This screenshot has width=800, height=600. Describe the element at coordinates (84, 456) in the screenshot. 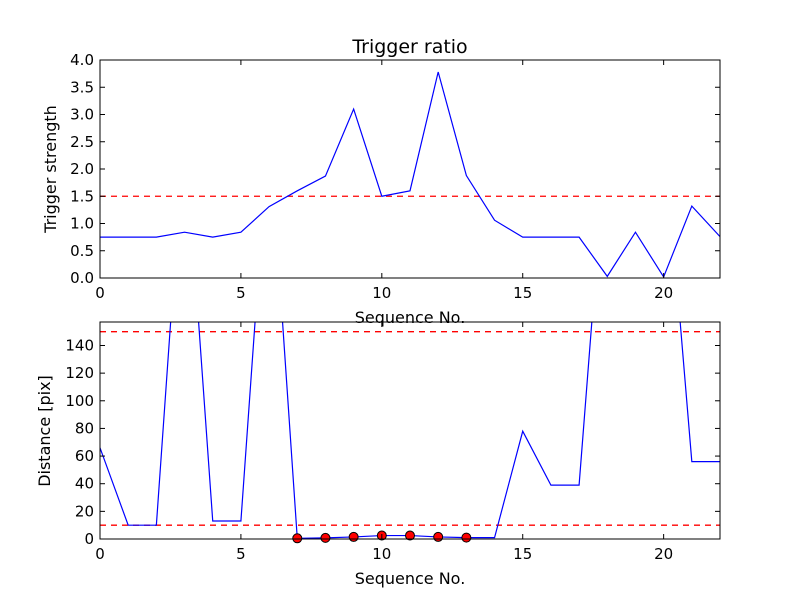

I see `y-tick-label: 60` at that location.